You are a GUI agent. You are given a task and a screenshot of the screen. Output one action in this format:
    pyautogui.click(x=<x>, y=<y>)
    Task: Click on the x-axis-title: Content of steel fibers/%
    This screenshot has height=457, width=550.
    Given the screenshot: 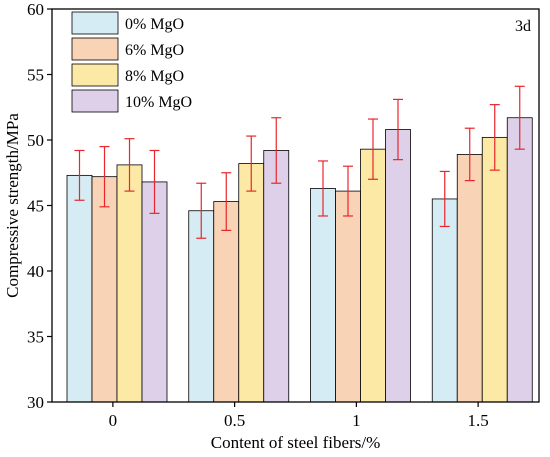 What is the action you would take?
    pyautogui.click(x=296, y=442)
    